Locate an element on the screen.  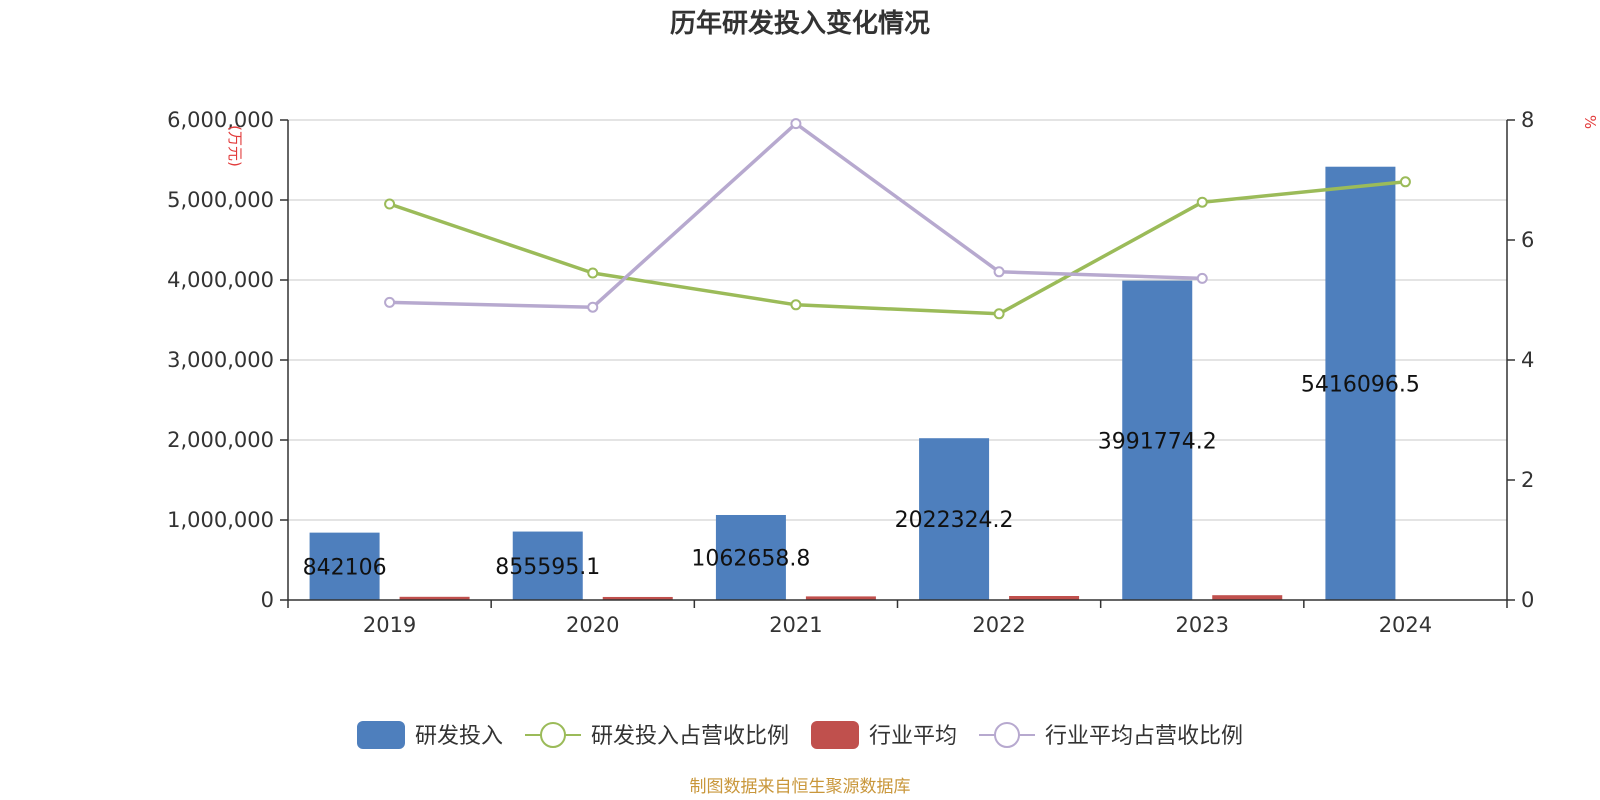
x-tick-label: 2024 is located at coordinates (1405, 625).